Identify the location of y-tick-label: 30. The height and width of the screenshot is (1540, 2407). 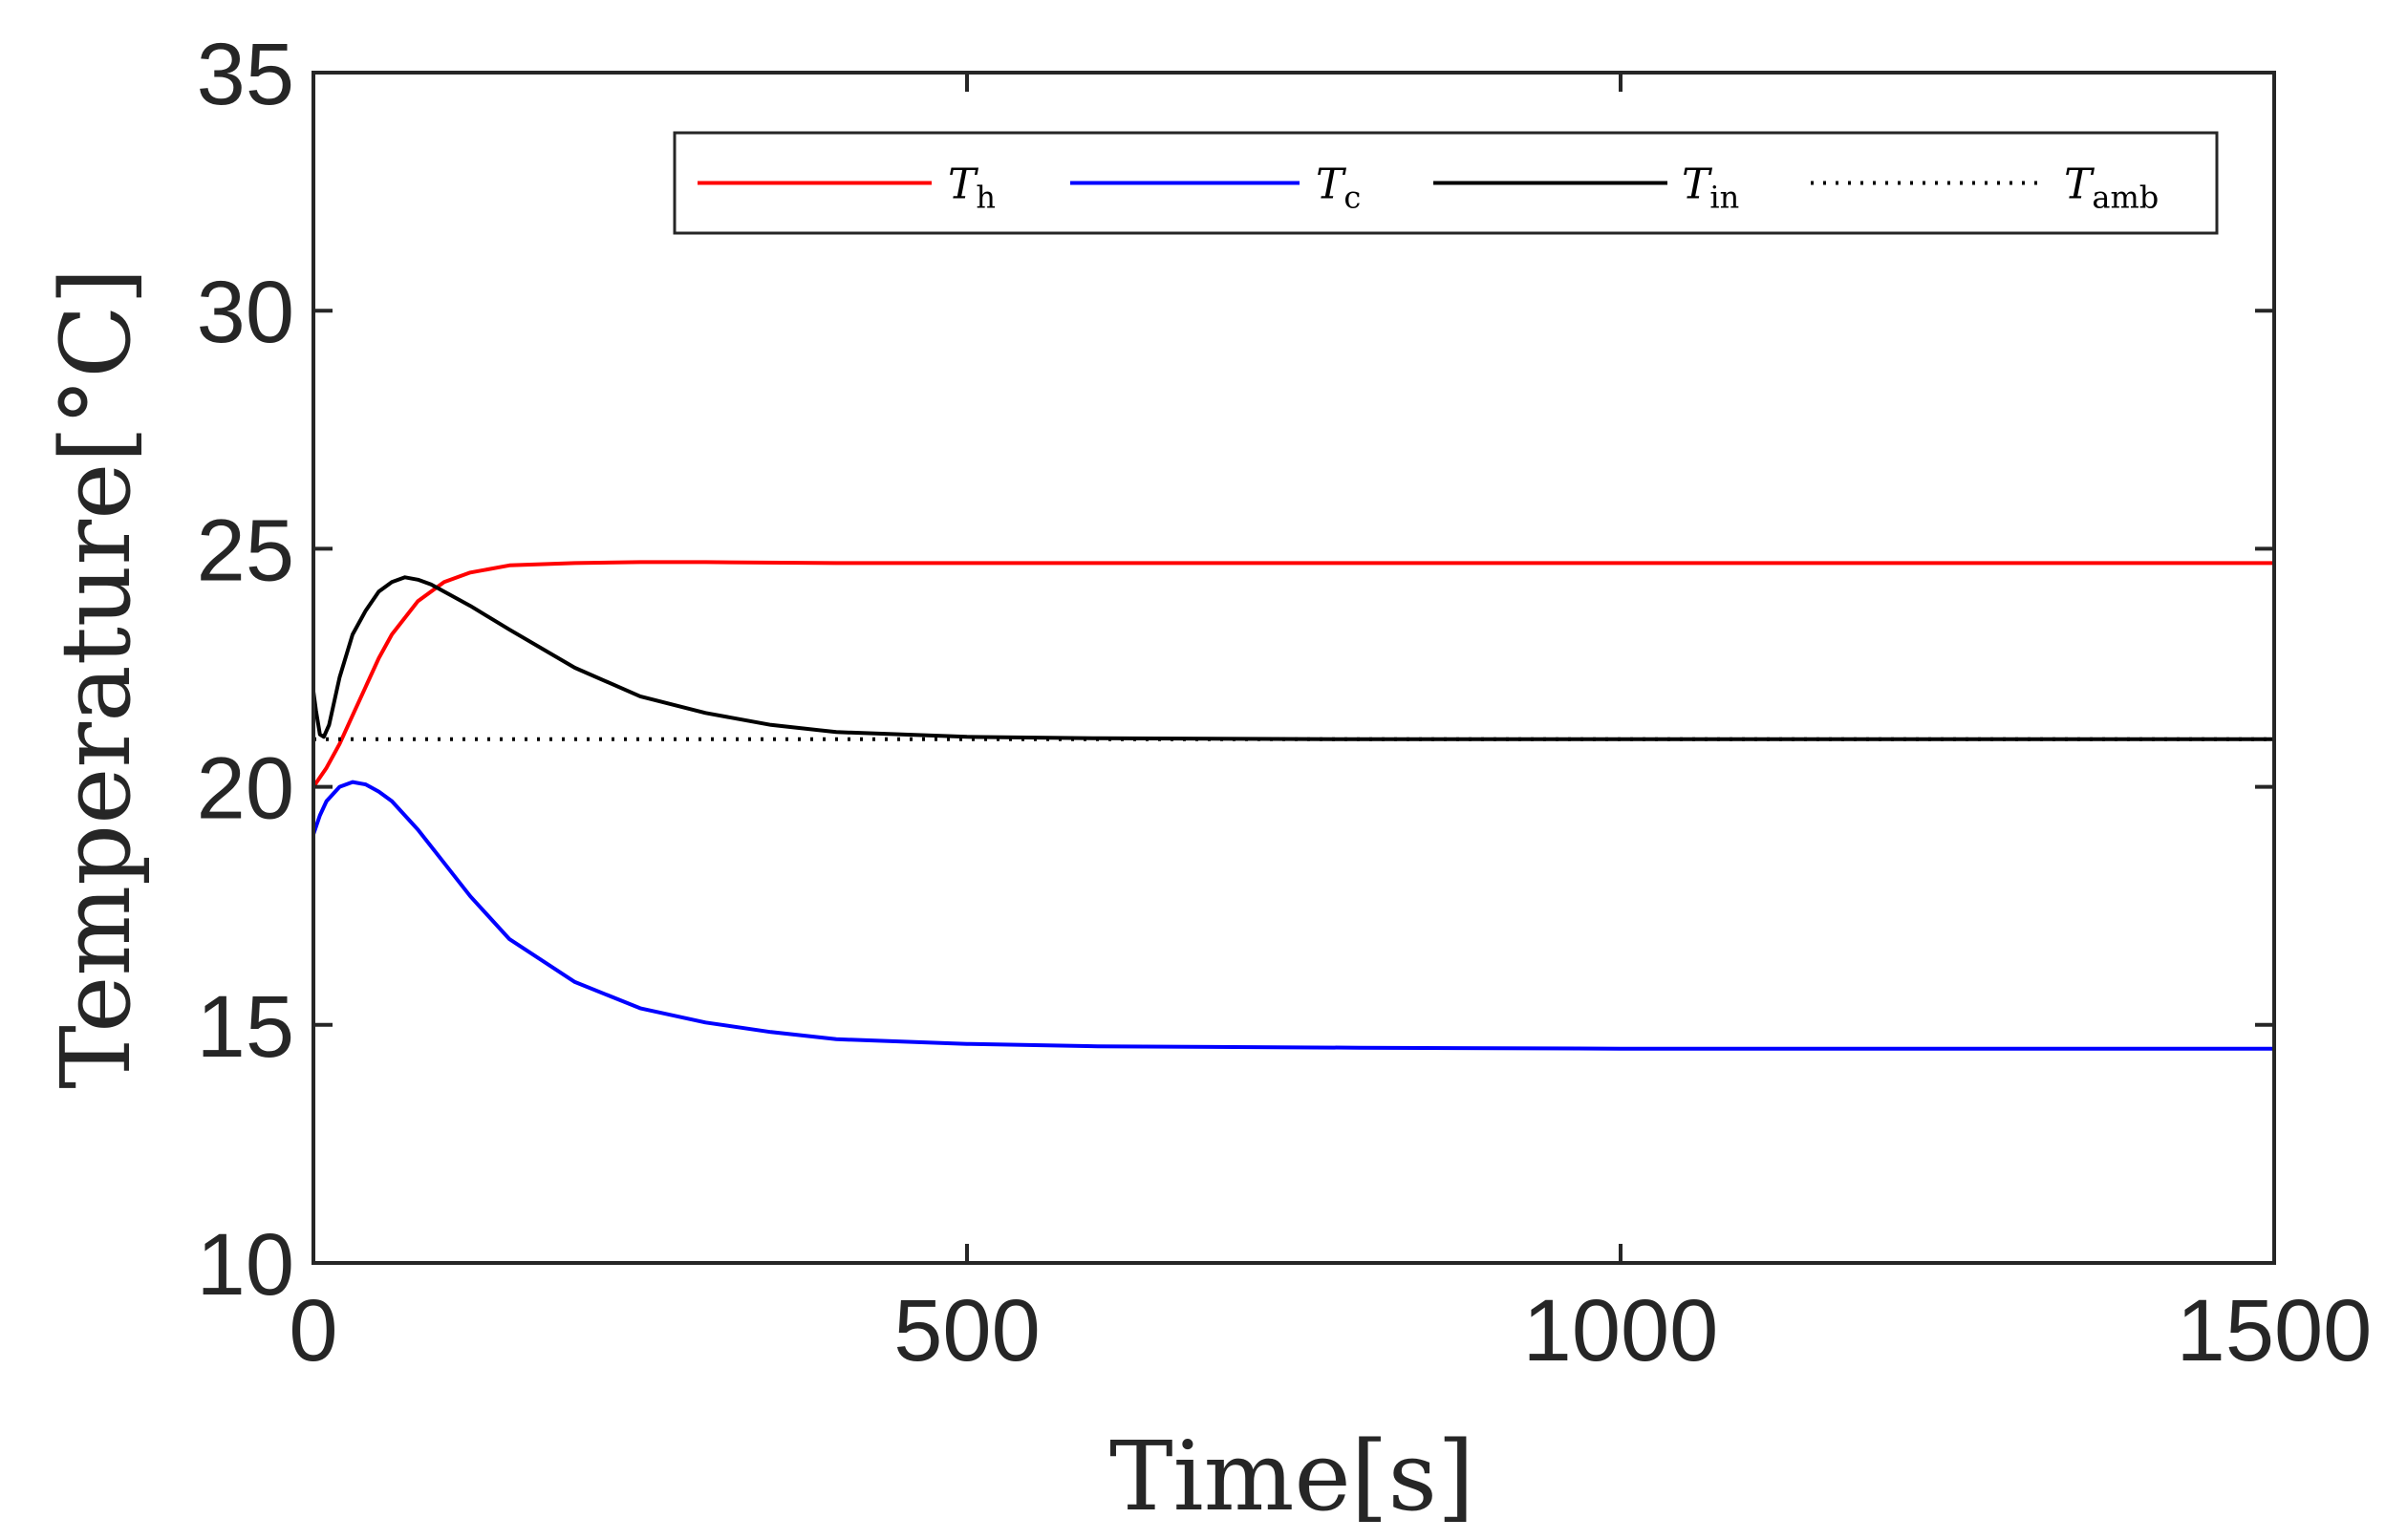
(245, 312).